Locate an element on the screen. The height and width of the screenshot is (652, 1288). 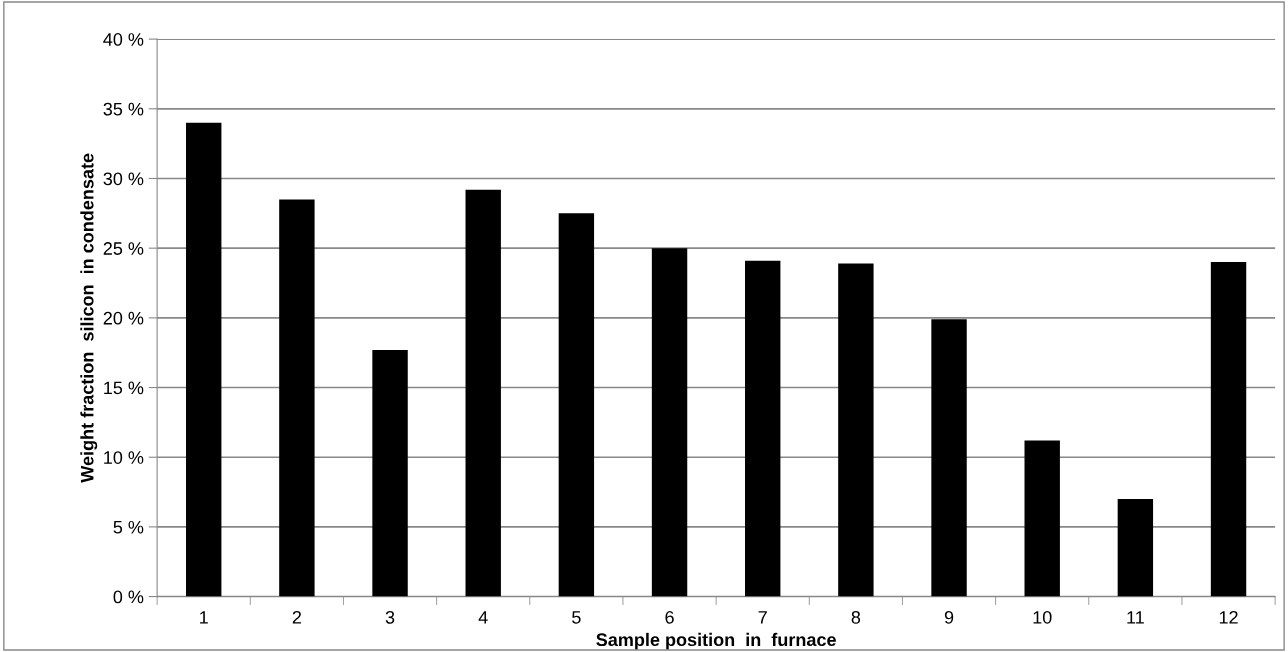
y-tick-label: 25 % is located at coordinates (123, 248).